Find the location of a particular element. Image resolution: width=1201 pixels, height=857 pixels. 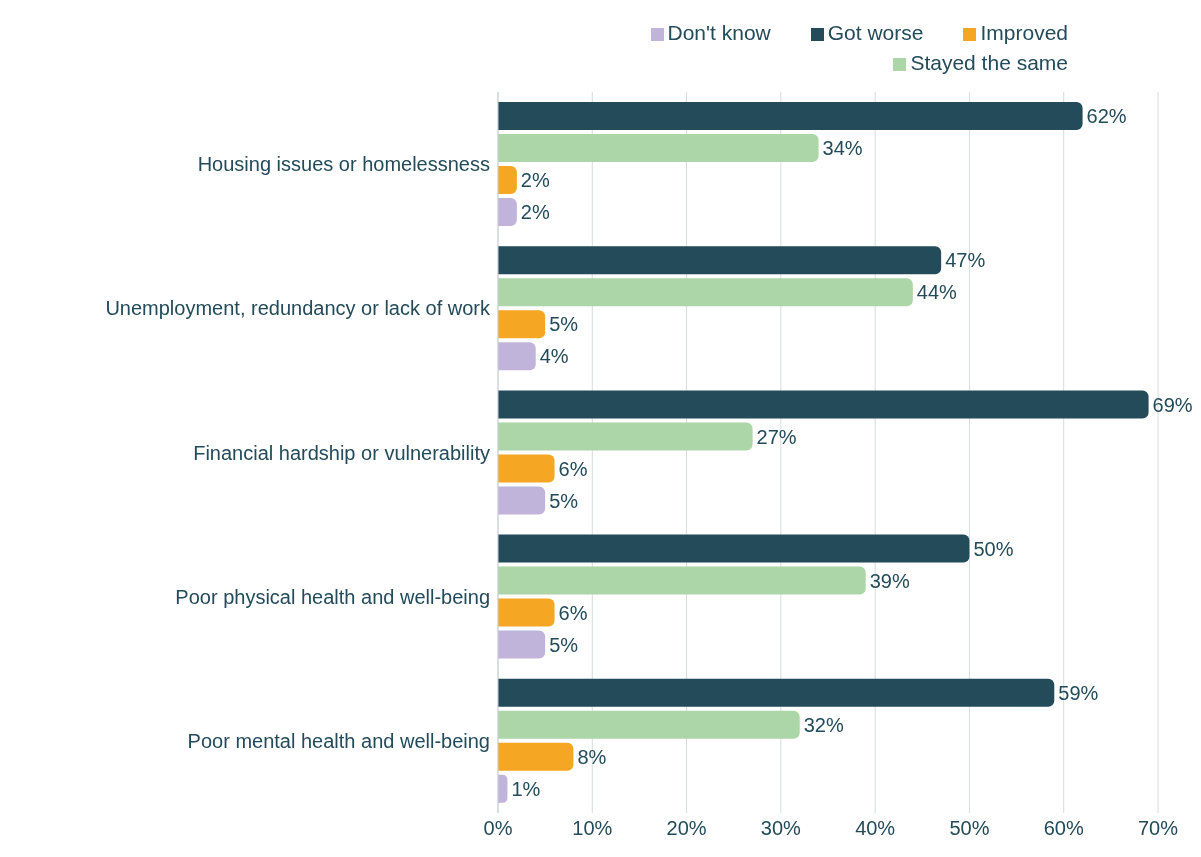

y-tick-label: Housing issues or homelessness is located at coordinates (343, 164).